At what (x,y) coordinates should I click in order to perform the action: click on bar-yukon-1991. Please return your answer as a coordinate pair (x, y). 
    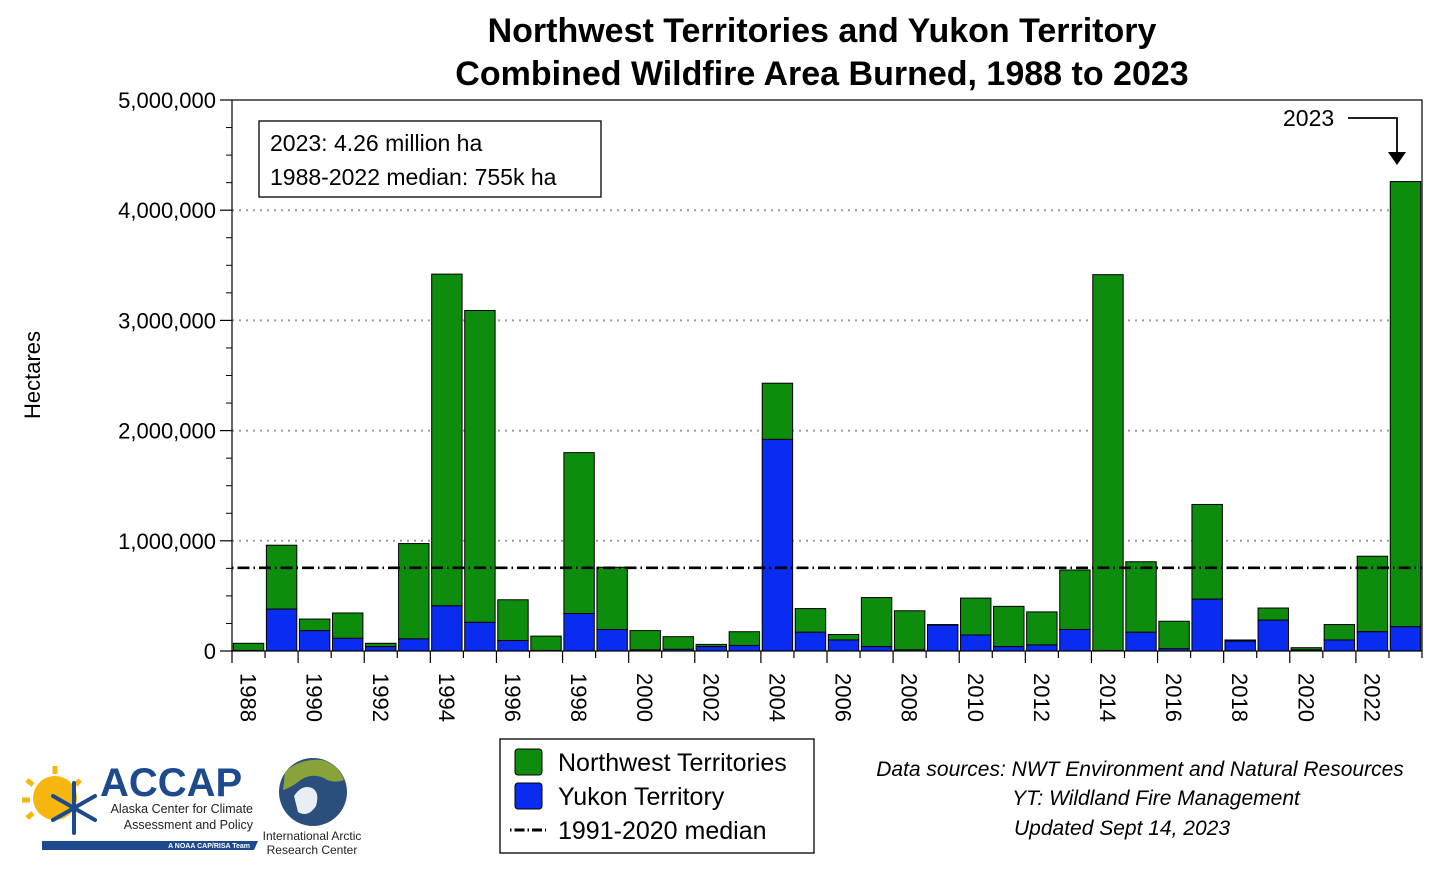
    Looking at the image, I should click on (347, 644).